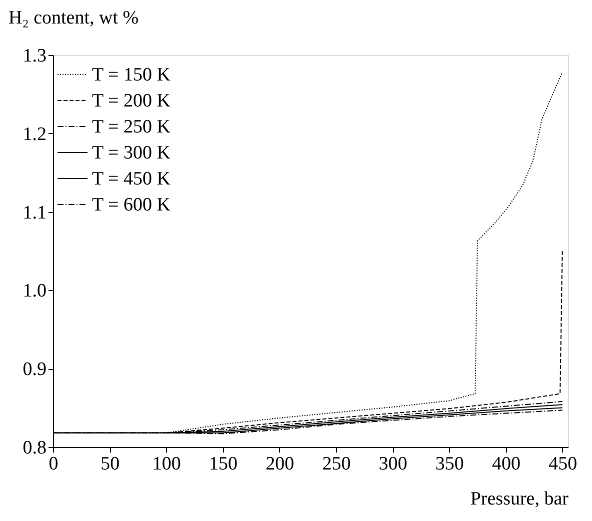 The height and width of the screenshot is (521, 592). Describe the element at coordinates (34, 291) in the screenshot. I see `y-tick-label: 1.0` at that location.